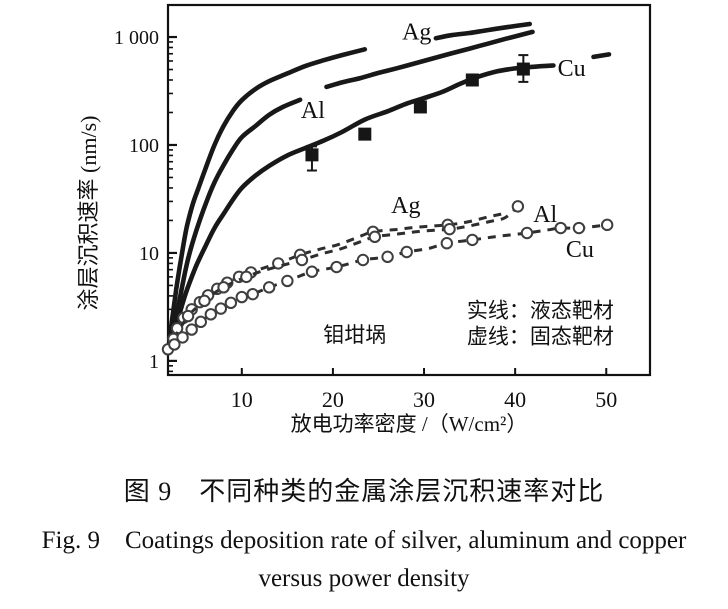 The image size is (728, 609). Describe the element at coordinates (515, 399) in the screenshot. I see `x-tick-label: 40` at that location.